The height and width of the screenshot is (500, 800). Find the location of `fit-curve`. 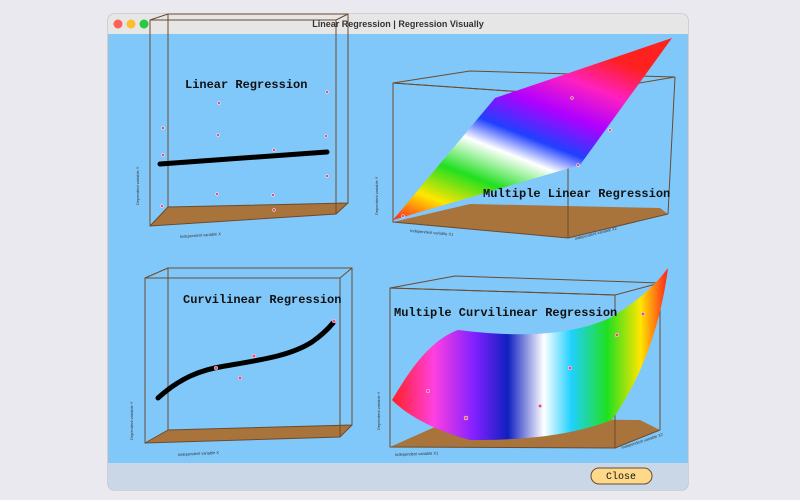

fit-curve is located at coordinates (245, 360).